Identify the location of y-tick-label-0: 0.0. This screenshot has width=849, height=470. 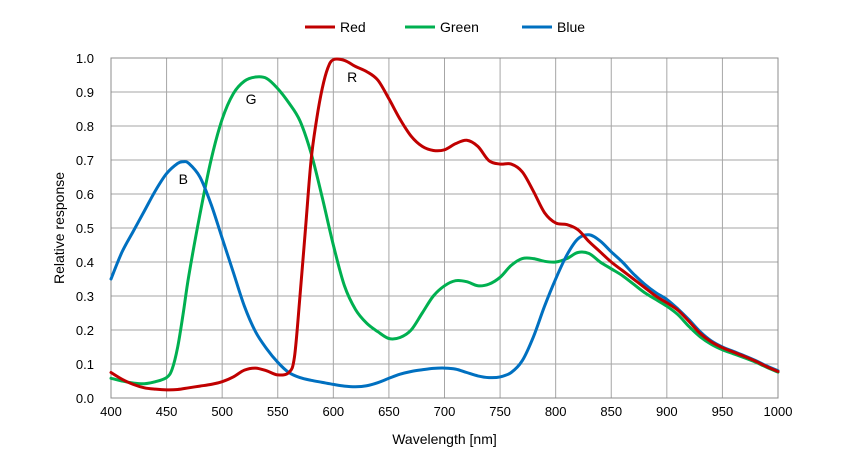
(85, 398).